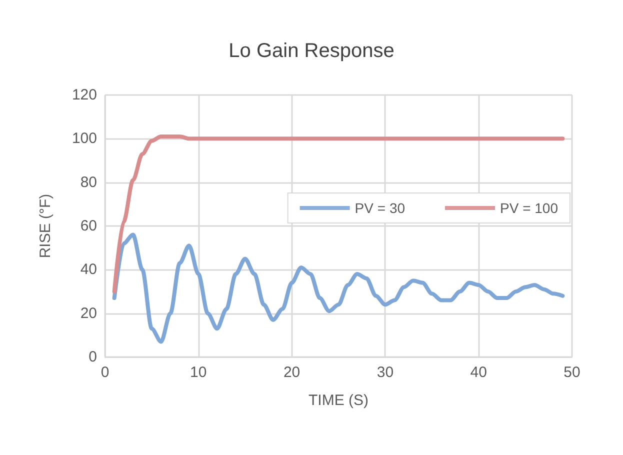 The image size is (623, 455). What do you see at coordinates (88, 182) in the screenshot?
I see `y-tick-label: 80` at bounding box center [88, 182].